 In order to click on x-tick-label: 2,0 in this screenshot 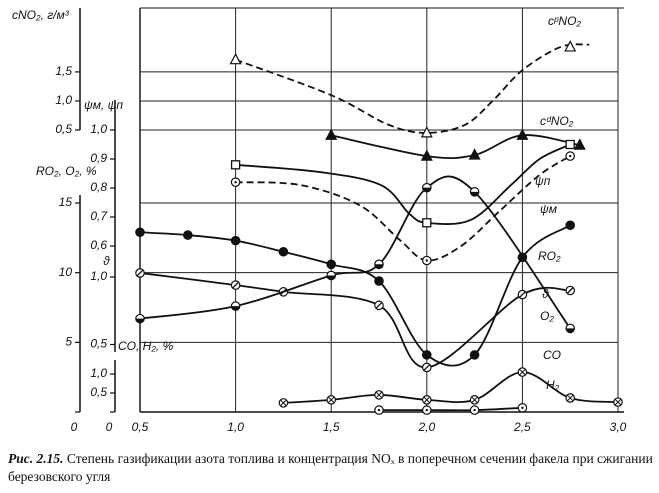, I will do `click(426, 427)`.